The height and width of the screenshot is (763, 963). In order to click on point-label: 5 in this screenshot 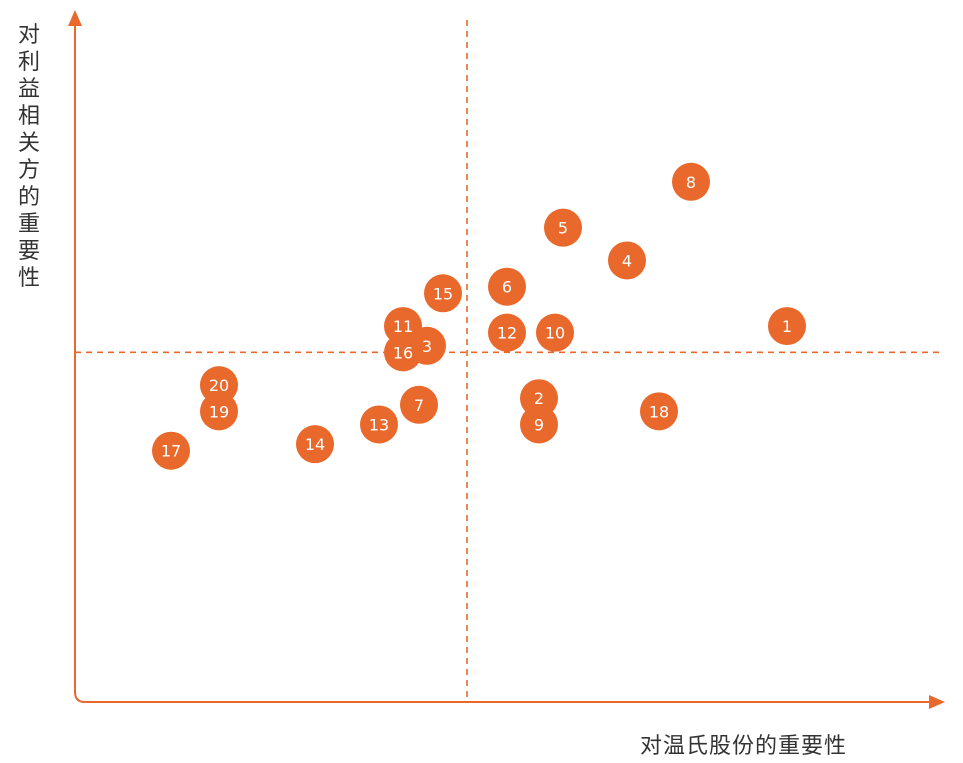, I will do `click(563, 228)`.